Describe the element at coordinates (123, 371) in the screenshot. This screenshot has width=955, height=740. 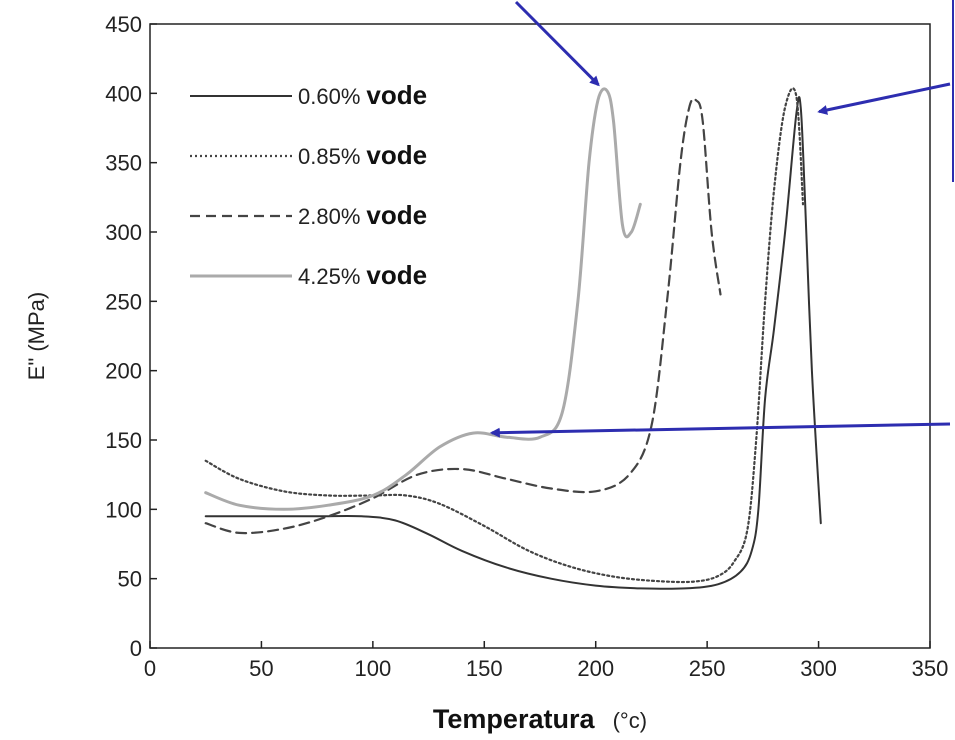
I see `y-tick-label: 200` at that location.